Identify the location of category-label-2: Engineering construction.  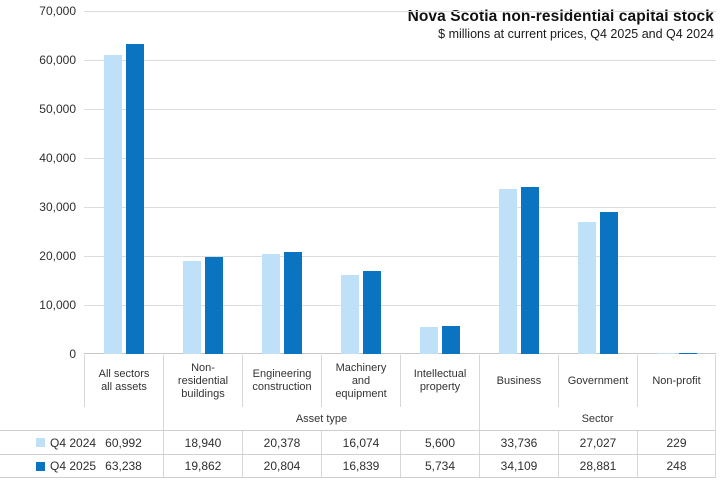
(281, 381).